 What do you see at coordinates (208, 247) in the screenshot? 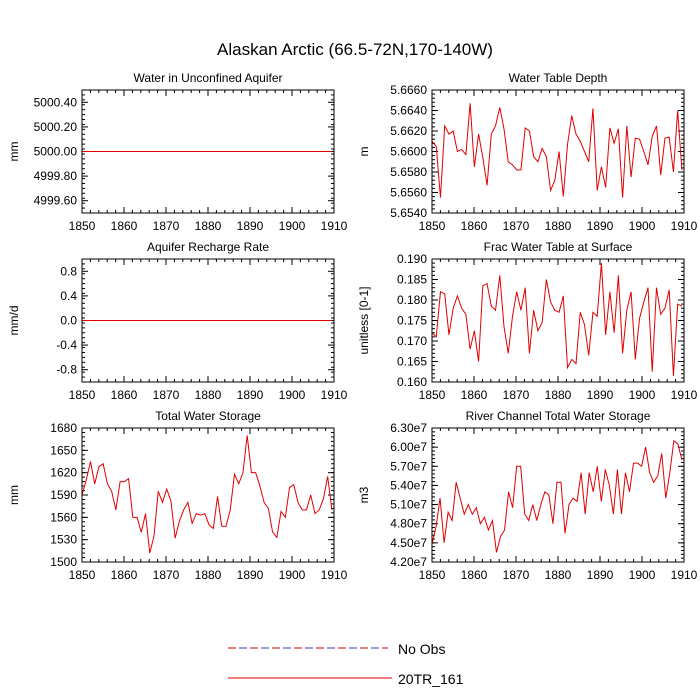
I see `panel-title: Aquifer Recharge Rate` at bounding box center [208, 247].